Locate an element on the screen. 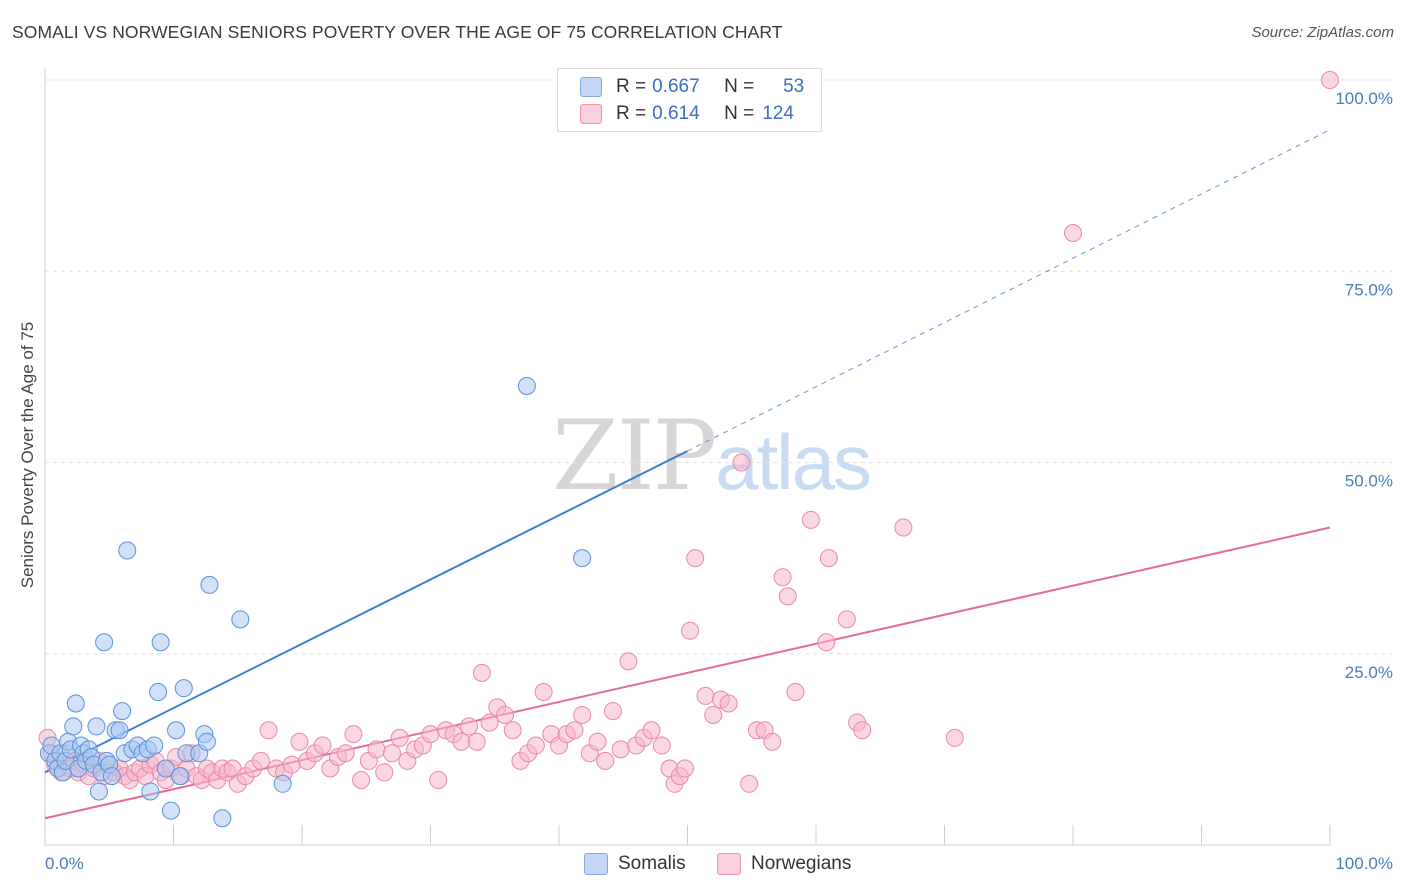  x-tick-label: 100.0% is located at coordinates (1364, 863).